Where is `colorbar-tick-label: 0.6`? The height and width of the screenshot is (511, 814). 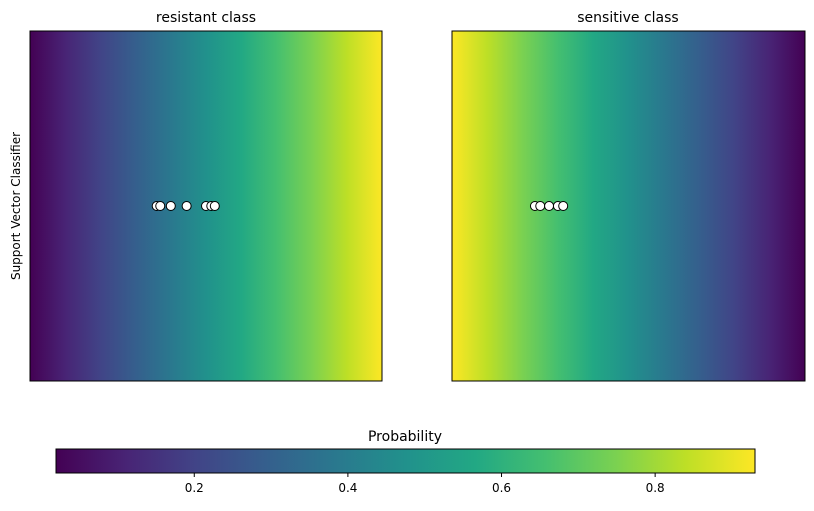
colorbar-tick-label: 0.6 is located at coordinates (501, 488).